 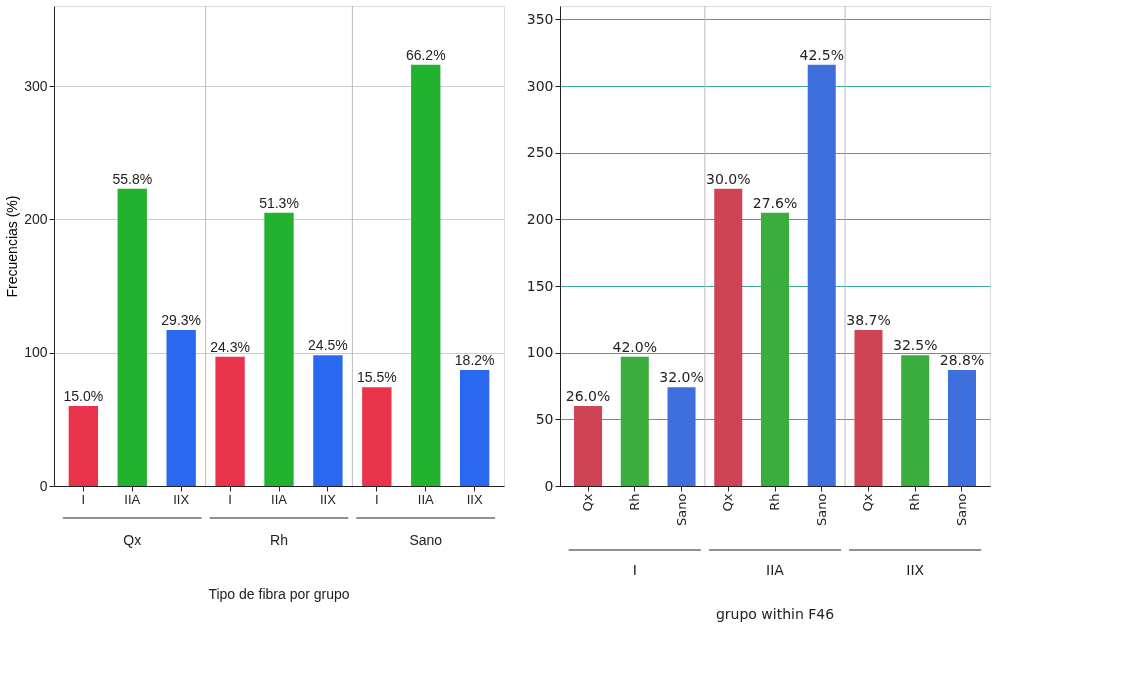 What do you see at coordinates (474, 360) in the screenshot?
I see `annotation: 18.2%` at bounding box center [474, 360].